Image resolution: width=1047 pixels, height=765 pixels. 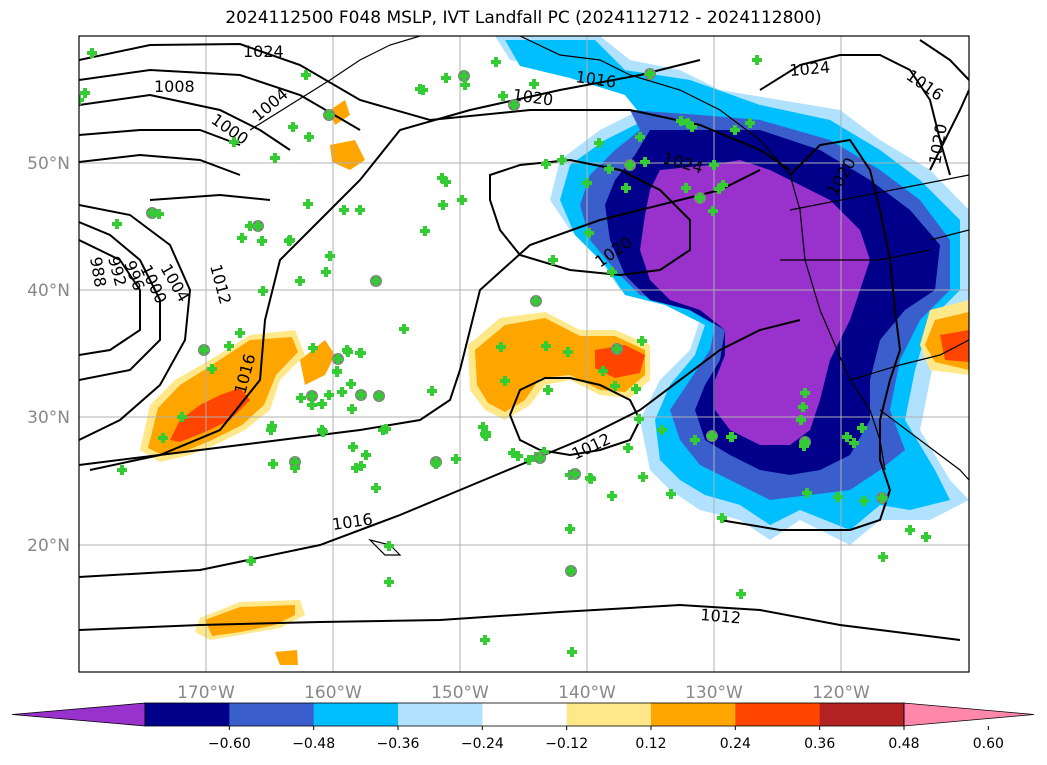 I want to click on colorbar-tick-label: −0.48, so click(x=313, y=744).